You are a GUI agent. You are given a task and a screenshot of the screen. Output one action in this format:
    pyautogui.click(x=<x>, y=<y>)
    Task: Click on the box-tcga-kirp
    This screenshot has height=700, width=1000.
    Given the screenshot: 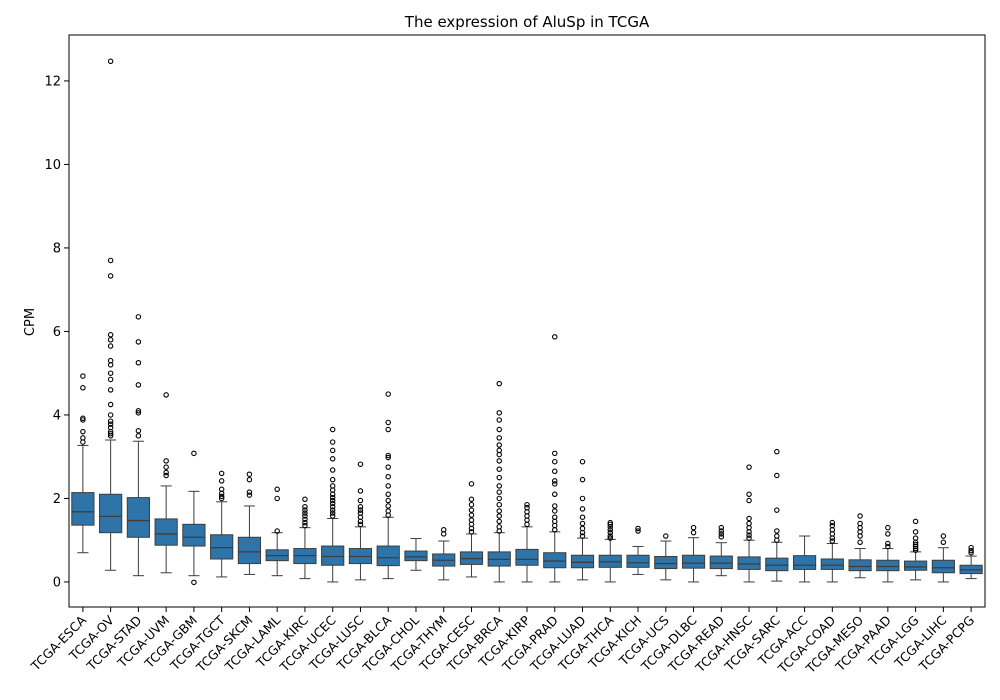 What is the action you would take?
    pyautogui.click(x=527, y=542)
    